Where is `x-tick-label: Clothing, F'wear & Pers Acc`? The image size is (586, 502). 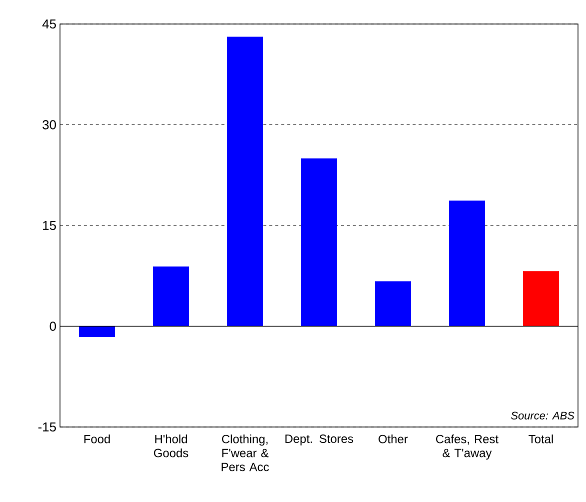 x-tick-label: Clothing, F'wear & Pers Acc is located at coordinates (245, 453).